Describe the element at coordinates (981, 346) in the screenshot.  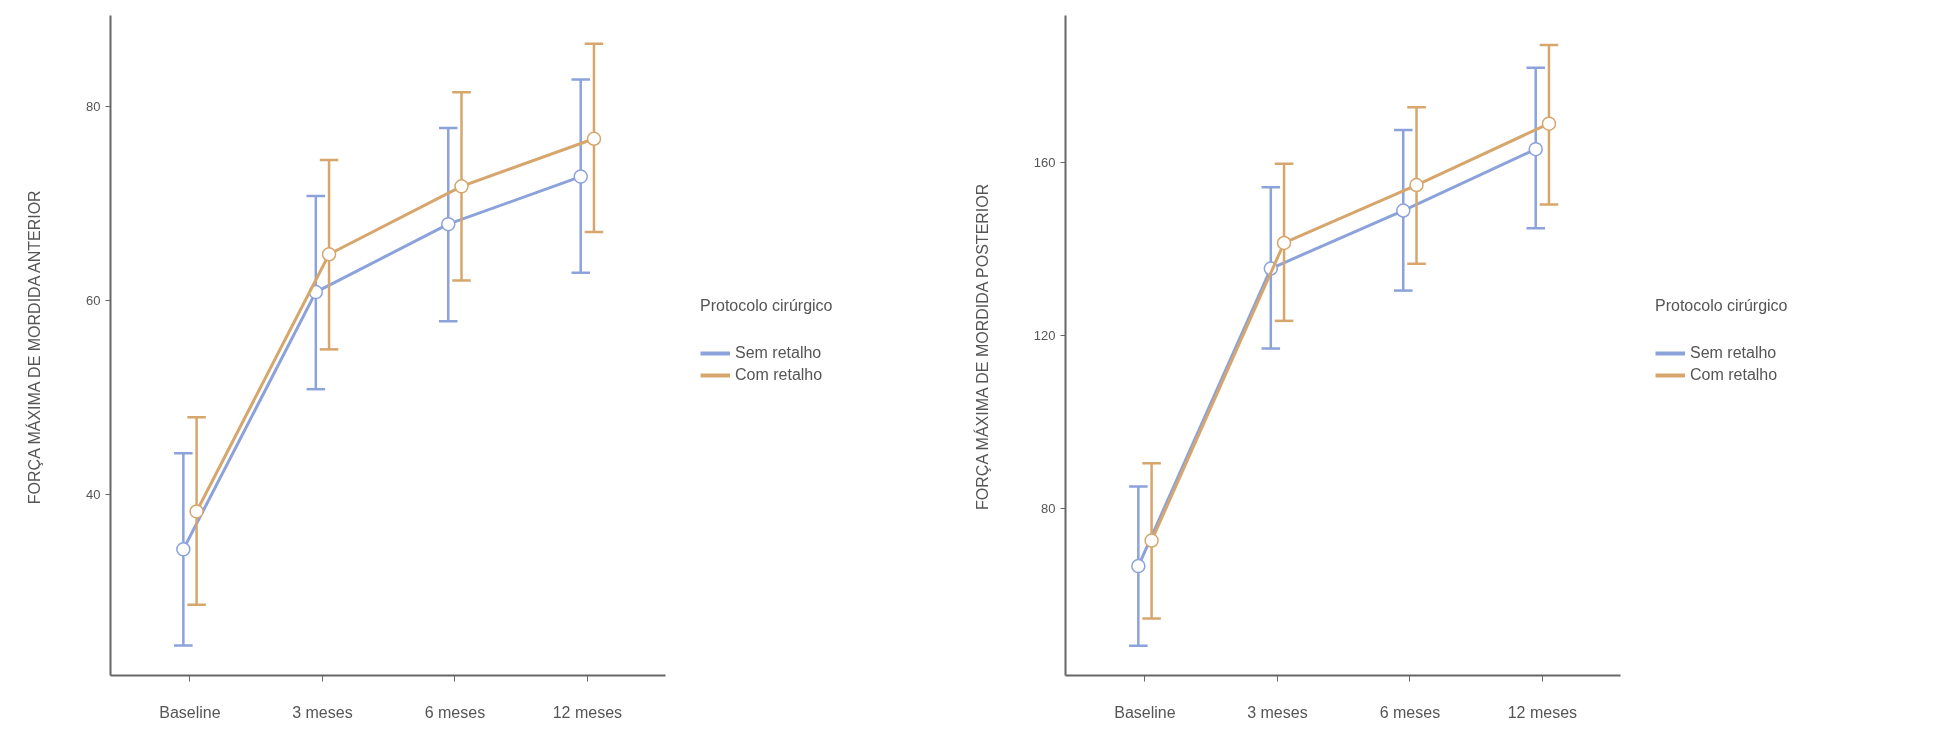
I see `y-axis-title: FORÇA MÁXIMA DE MORDIDA POSTERIOR` at that location.